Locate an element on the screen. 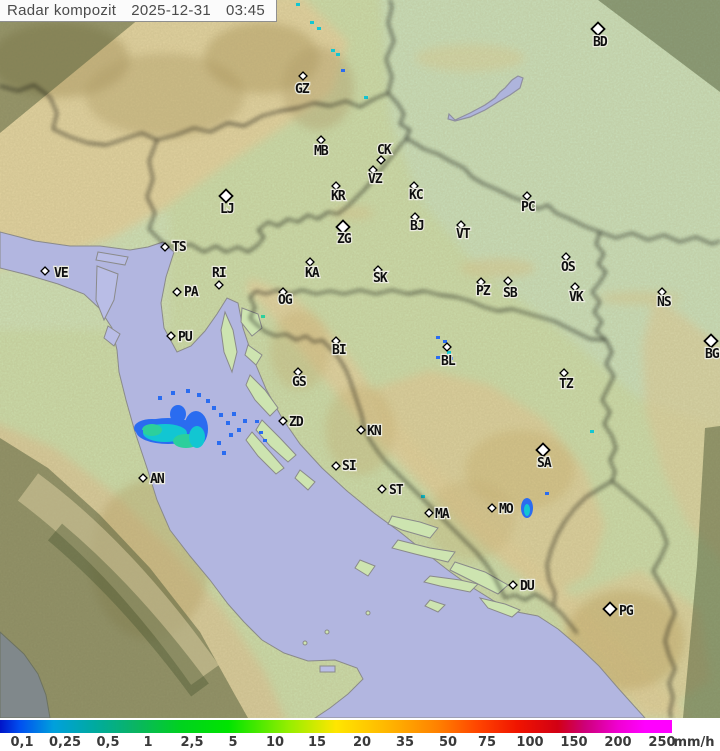  city-label-GS: GS is located at coordinates (299, 382).